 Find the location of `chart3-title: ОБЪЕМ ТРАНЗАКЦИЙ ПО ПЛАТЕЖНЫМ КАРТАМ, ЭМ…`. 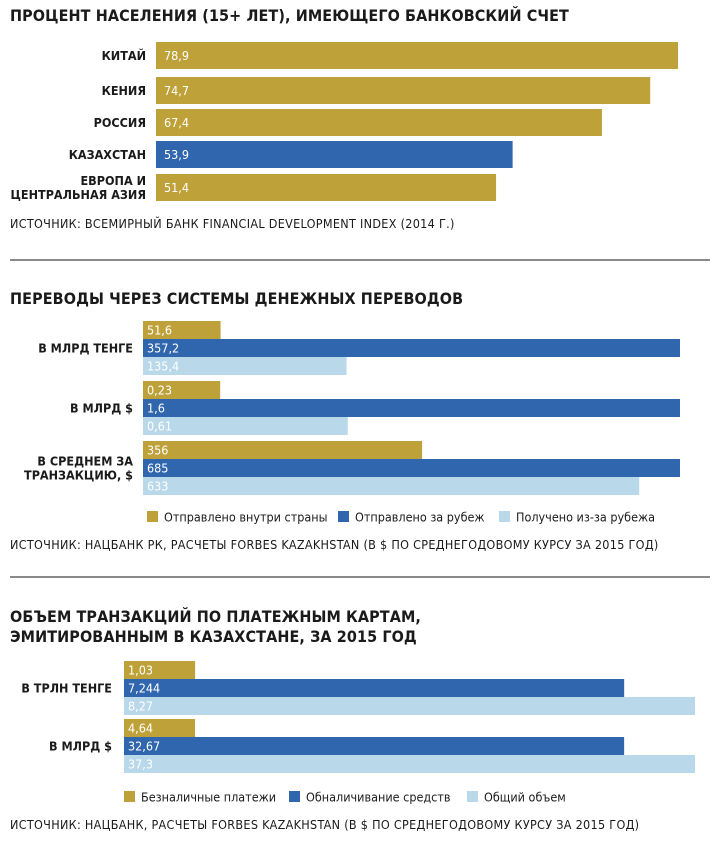

chart3-title: ОБЪЕМ ТРАНЗАКЦИЙ ПО ПЛАТЕЖНЫМ КАРТАМ, ЭМ… is located at coordinates (215, 626).